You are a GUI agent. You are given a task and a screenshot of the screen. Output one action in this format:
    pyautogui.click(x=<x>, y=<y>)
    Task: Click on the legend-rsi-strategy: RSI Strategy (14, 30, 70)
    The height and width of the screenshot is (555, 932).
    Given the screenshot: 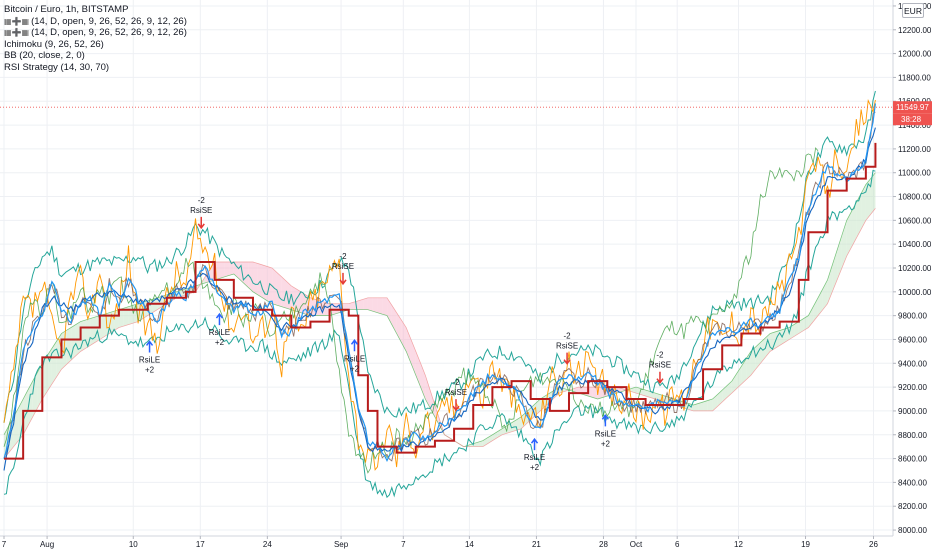 What is the action you would take?
    pyautogui.click(x=57, y=67)
    